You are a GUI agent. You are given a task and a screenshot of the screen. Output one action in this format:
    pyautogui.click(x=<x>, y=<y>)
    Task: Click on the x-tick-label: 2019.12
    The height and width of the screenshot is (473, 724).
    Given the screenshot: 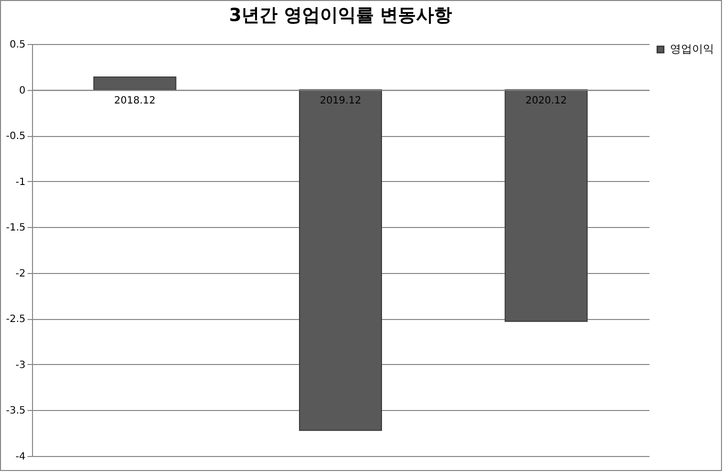 What is the action you would take?
    pyautogui.click(x=341, y=100)
    